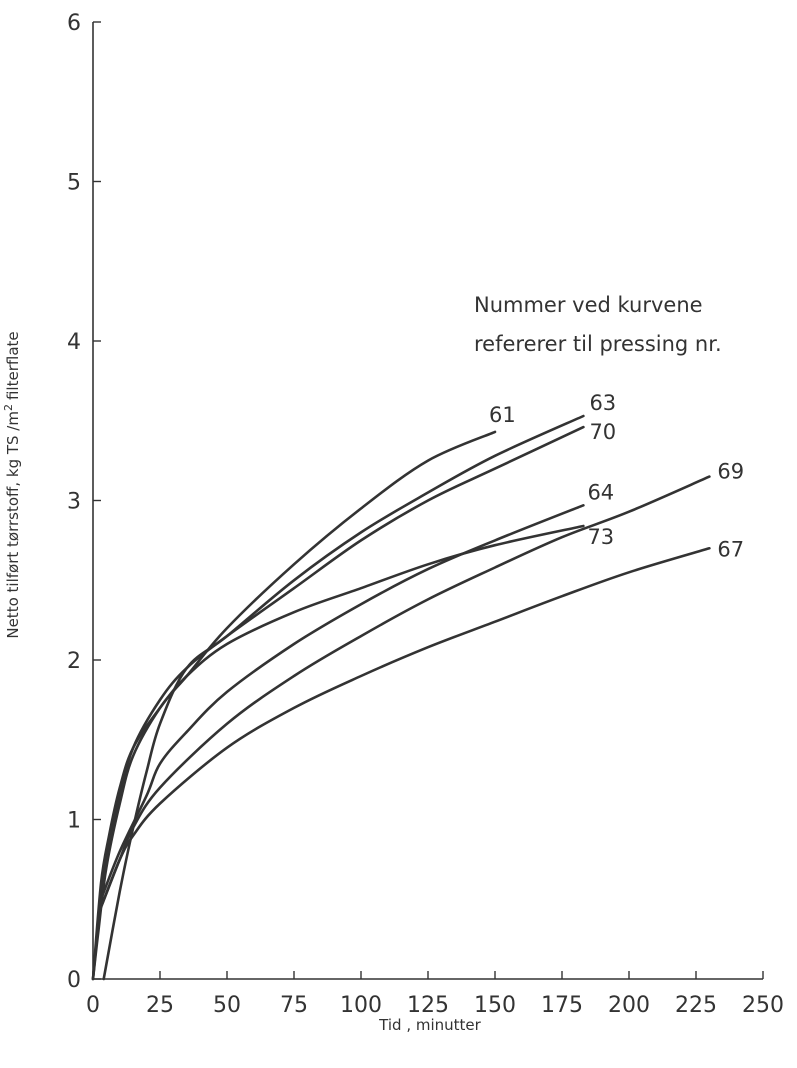 The image size is (797, 1068). I want to click on y-axis-label-end: filterflate, so click(13, 365).